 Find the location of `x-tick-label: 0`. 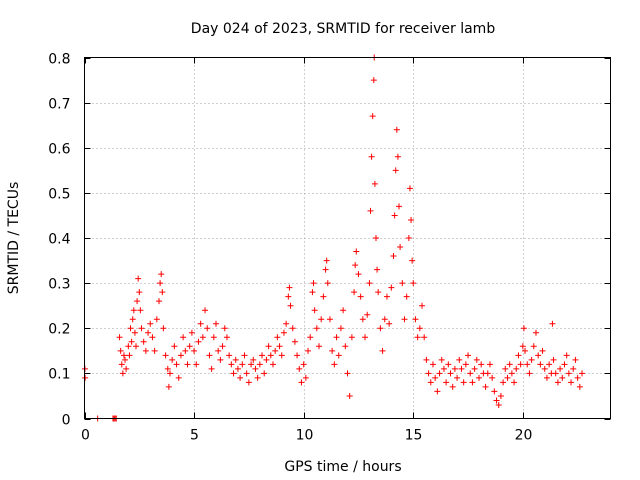

x-tick-label: 0 is located at coordinates (85, 436).